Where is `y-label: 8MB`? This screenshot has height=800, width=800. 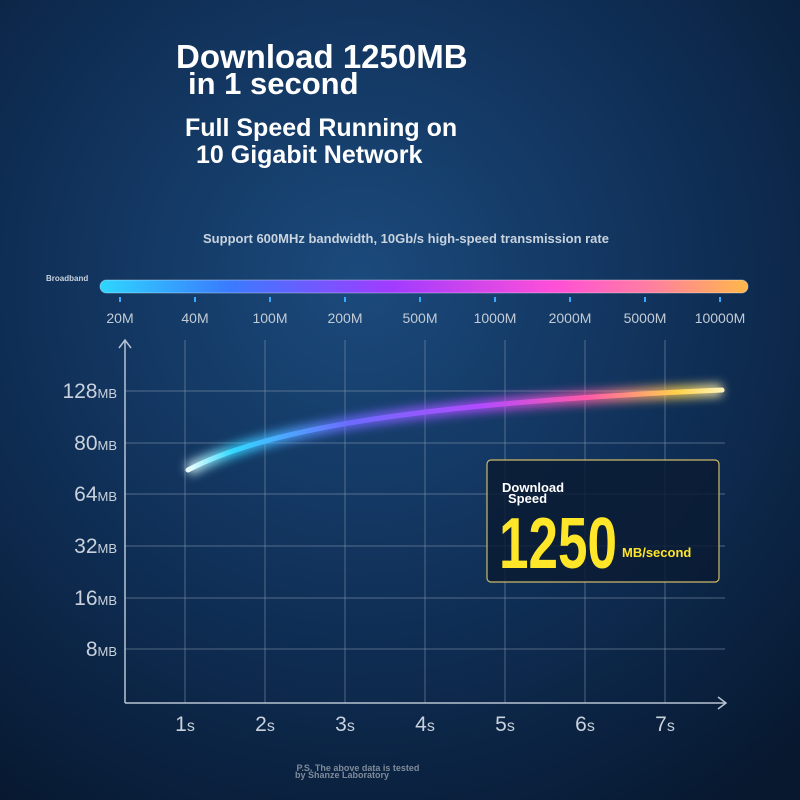
y-label: 8MB is located at coordinates (101, 649).